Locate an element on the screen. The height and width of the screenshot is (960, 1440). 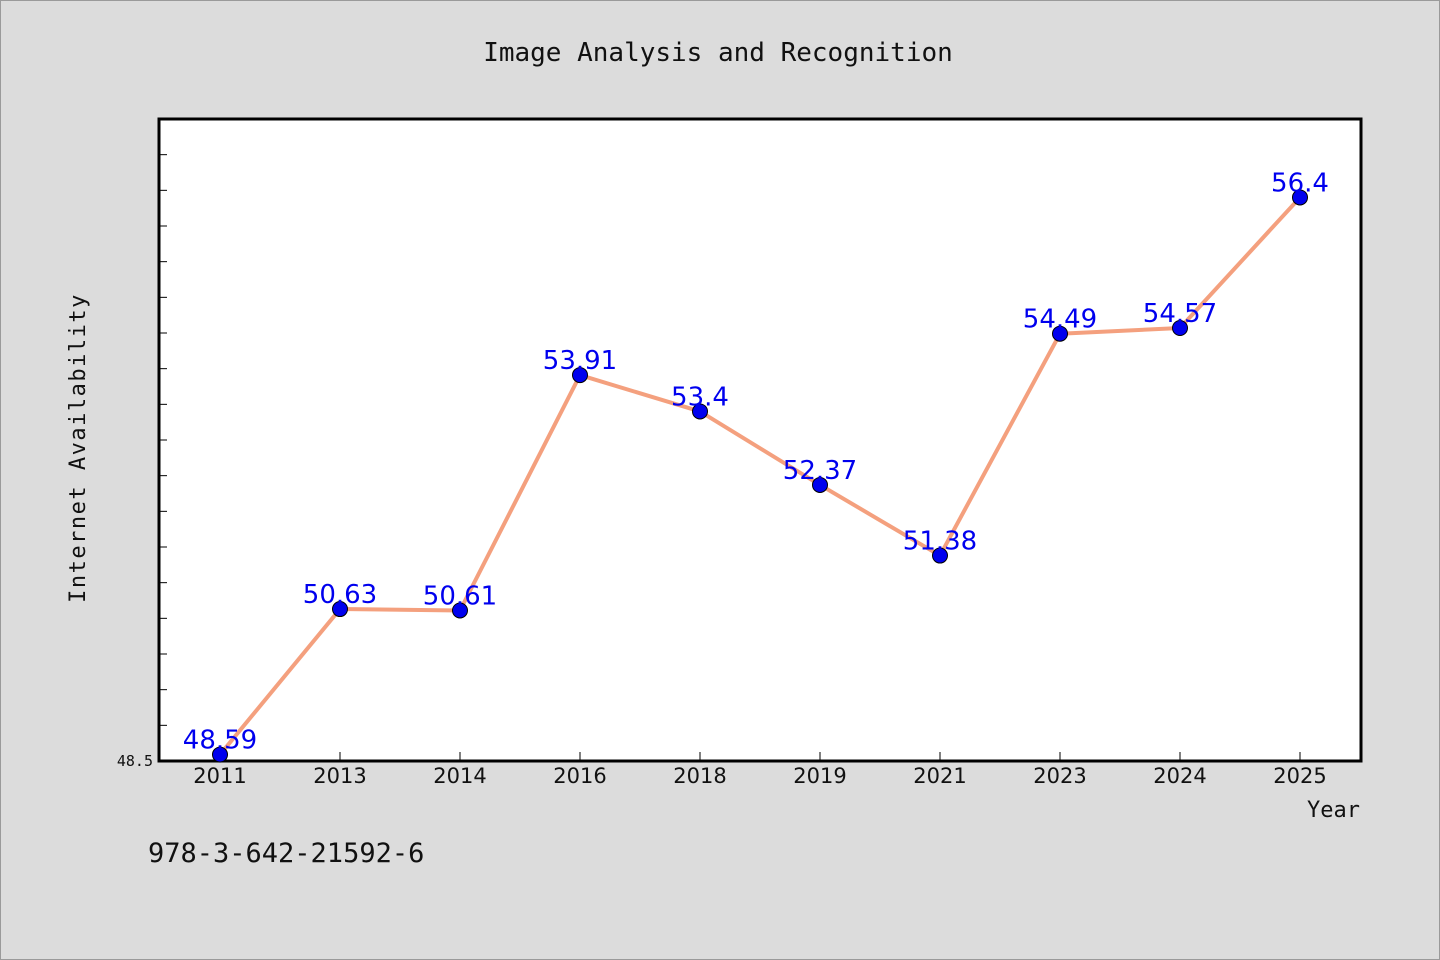
data-label: 48.59 is located at coordinates (220, 741).